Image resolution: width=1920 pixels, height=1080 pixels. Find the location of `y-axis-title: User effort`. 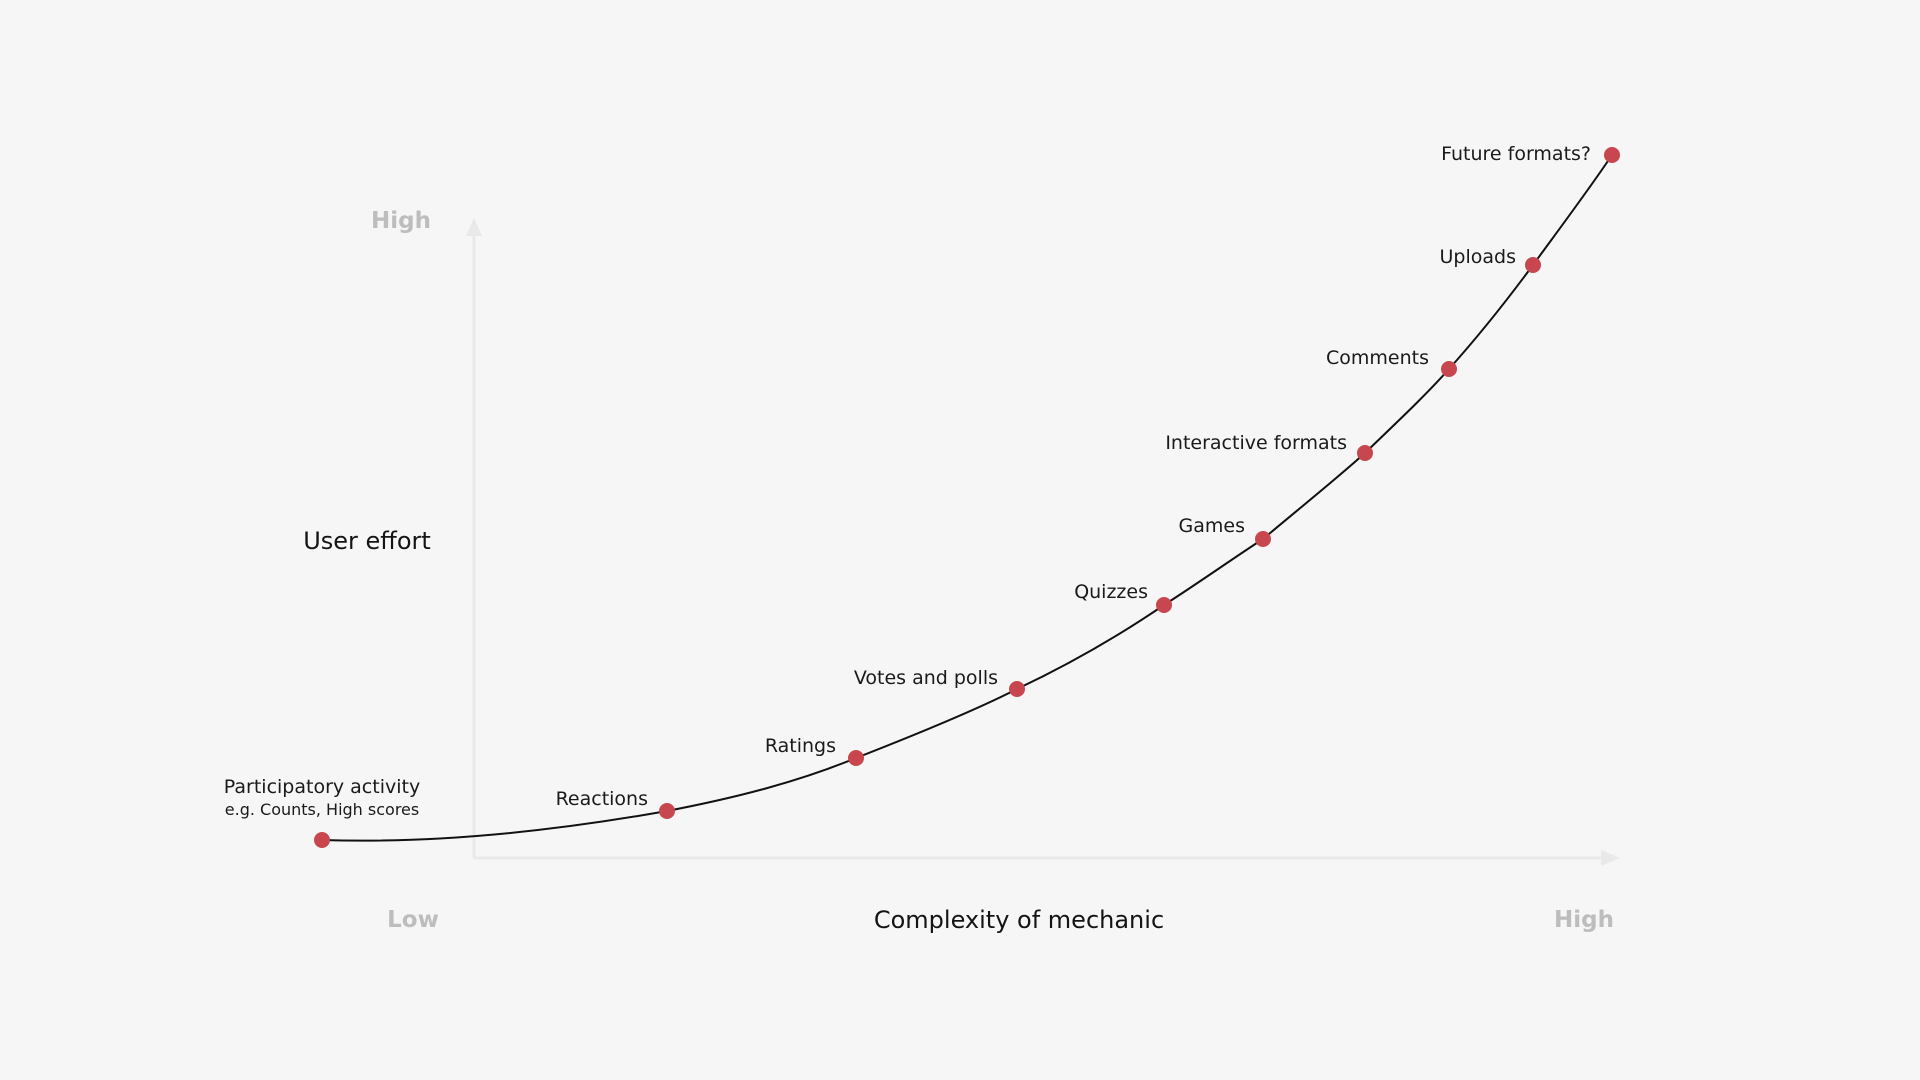

y-axis-title: User effort is located at coordinates (367, 541).